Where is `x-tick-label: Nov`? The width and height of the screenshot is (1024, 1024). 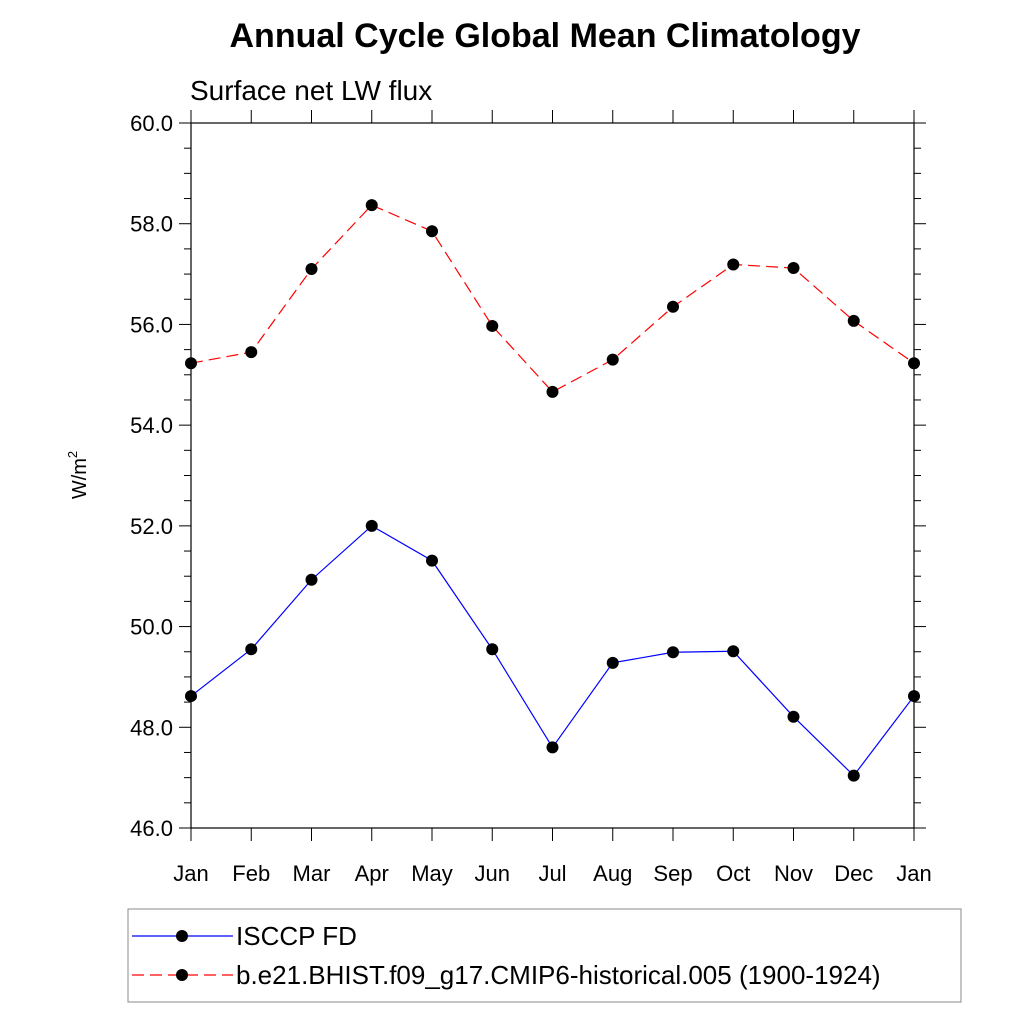
x-tick-label: Nov is located at coordinates (793, 873).